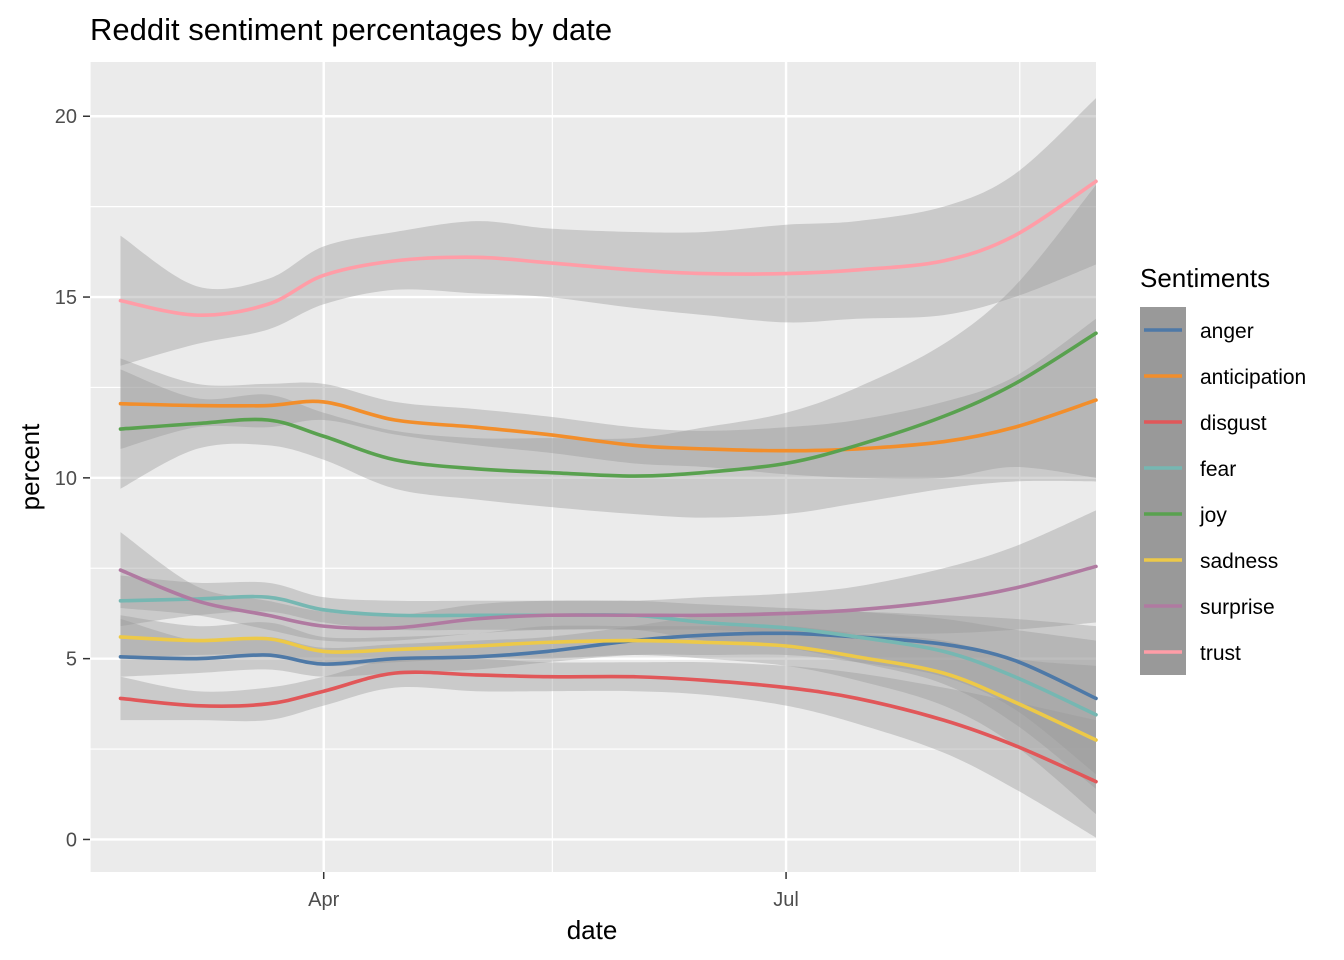  What do you see at coordinates (592, 930) in the screenshot?
I see `x-axis-title: date` at bounding box center [592, 930].